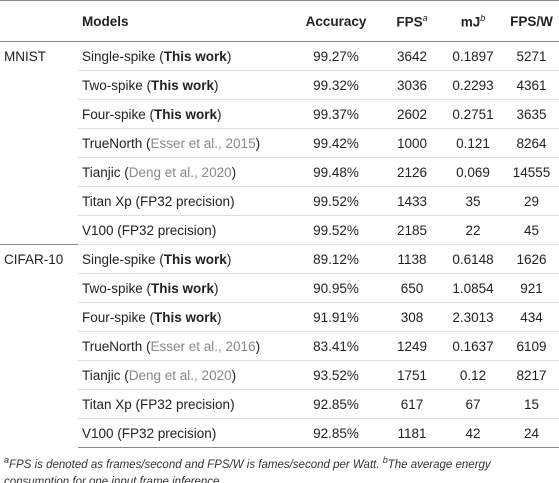  Describe the element at coordinates (158, 201) in the screenshot. I see `text: Titan Xp (FP32 precision)` at that location.